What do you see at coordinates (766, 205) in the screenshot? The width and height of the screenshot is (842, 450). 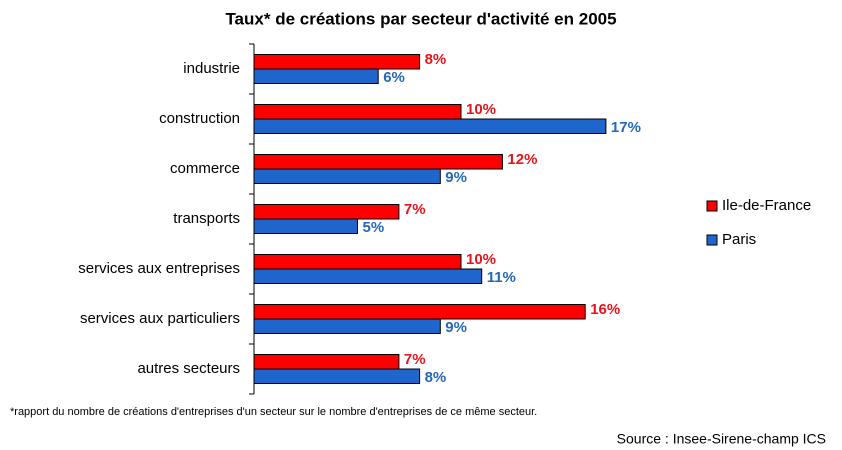 I see `legend-label: Ile-de-France` at bounding box center [766, 205].